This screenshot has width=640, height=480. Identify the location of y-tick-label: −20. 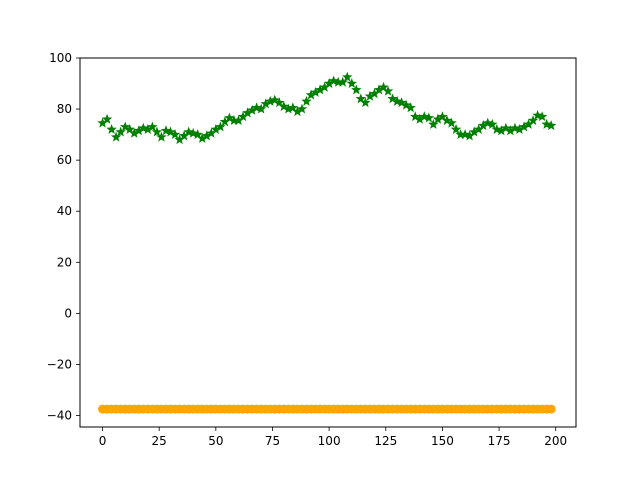
(59, 364).